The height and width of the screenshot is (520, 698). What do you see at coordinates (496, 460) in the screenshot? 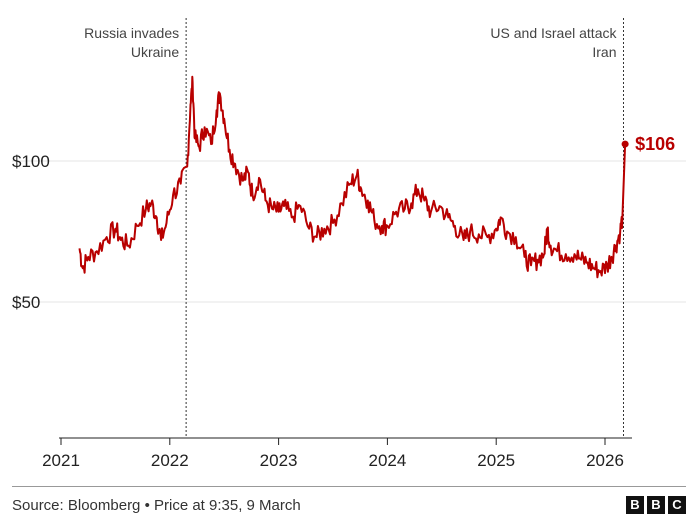
I see `x-tick-label: 2025` at bounding box center [496, 460].